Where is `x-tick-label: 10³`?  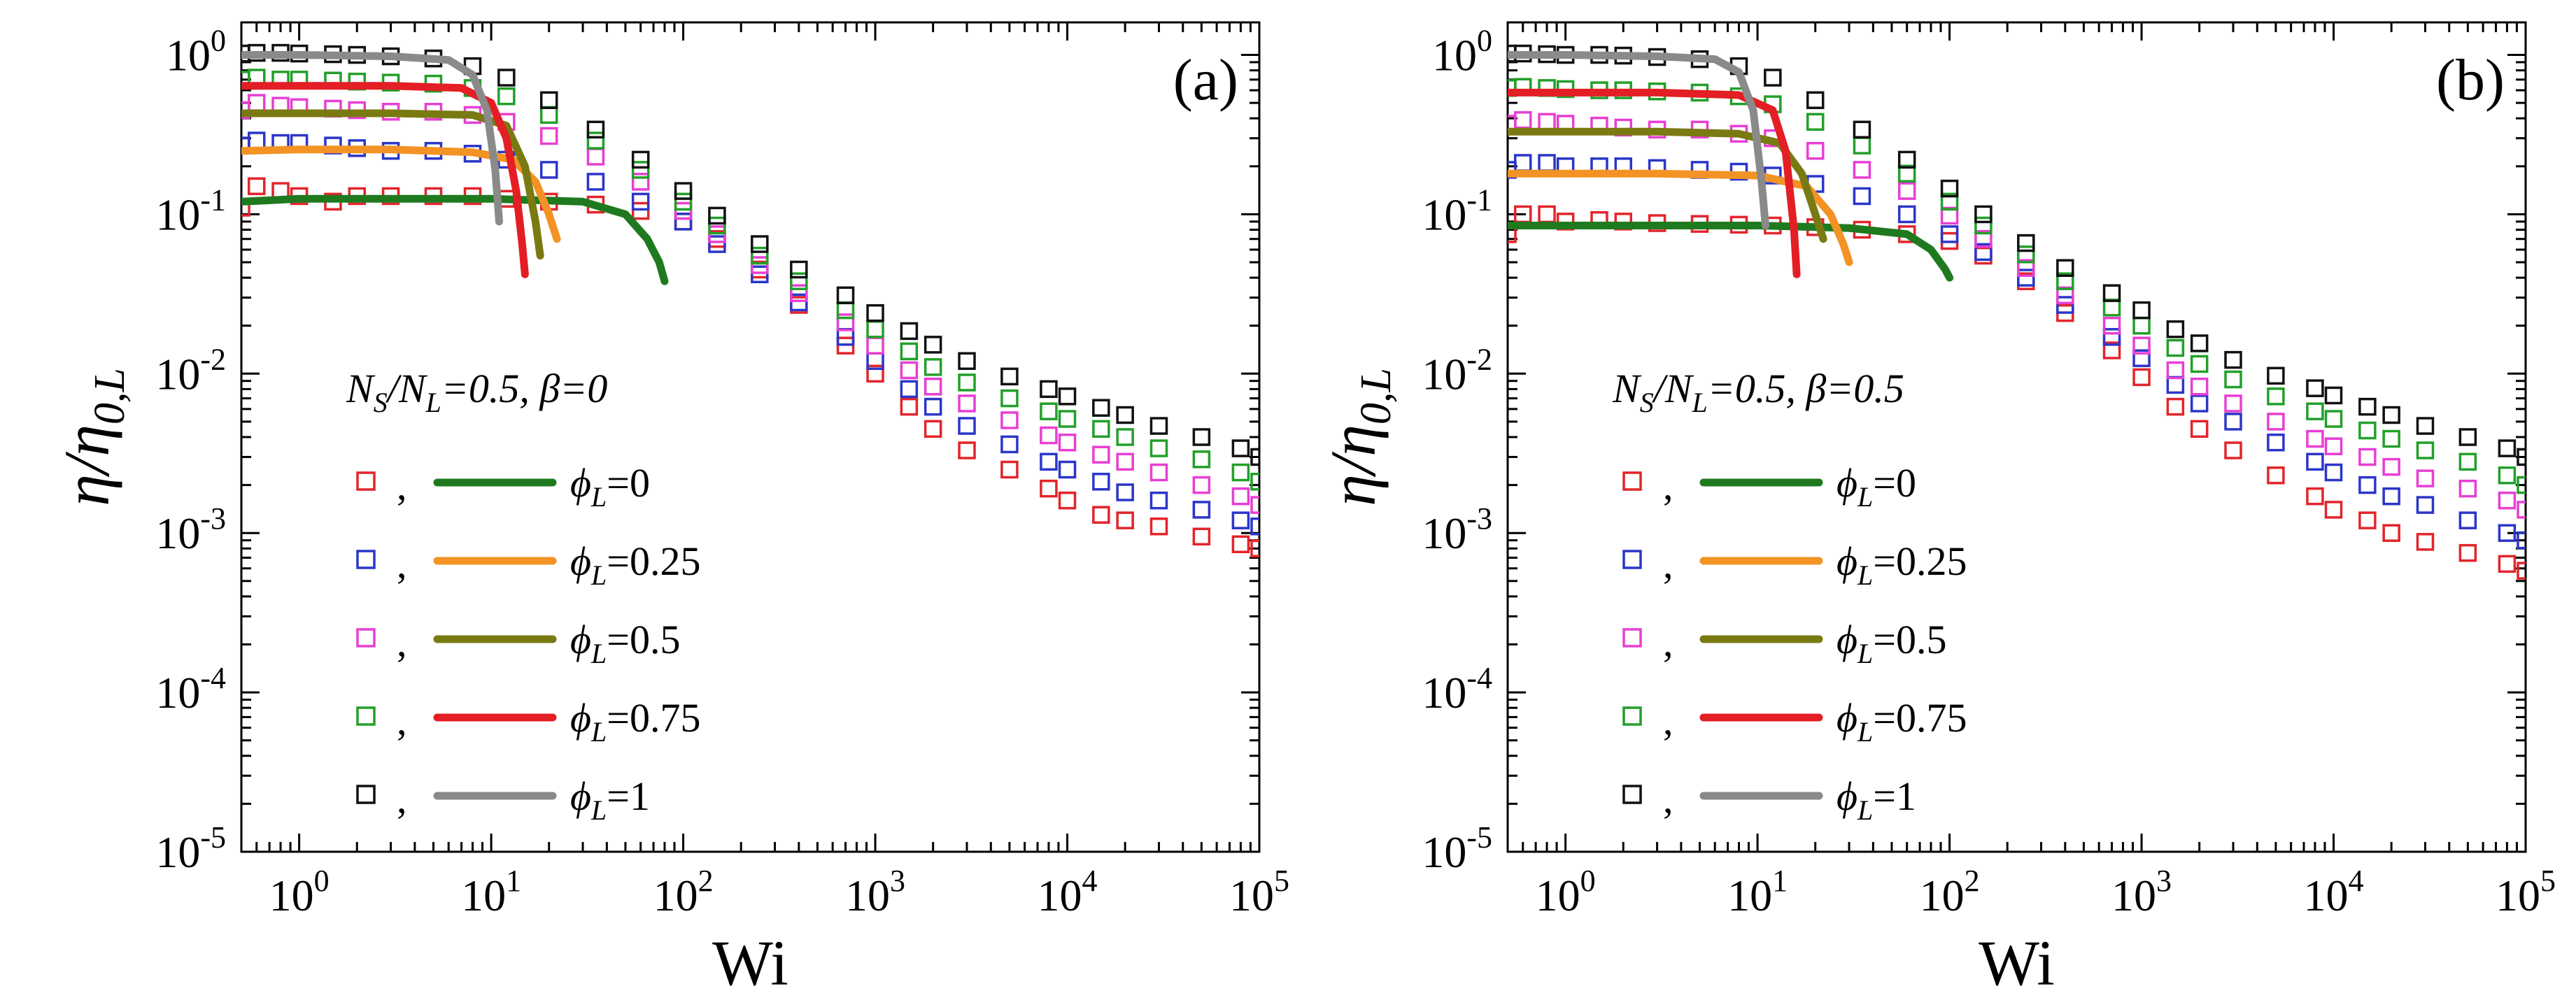 x-tick-label: 10³ is located at coordinates (2141, 892).